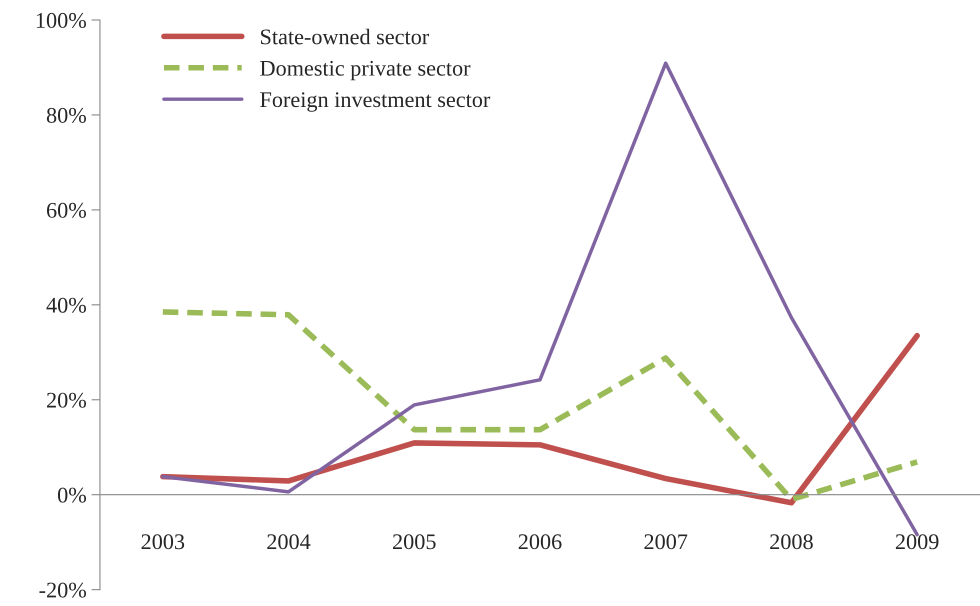 The height and width of the screenshot is (606, 980). What do you see at coordinates (66, 115) in the screenshot?
I see `y-tick-label: 80%` at bounding box center [66, 115].